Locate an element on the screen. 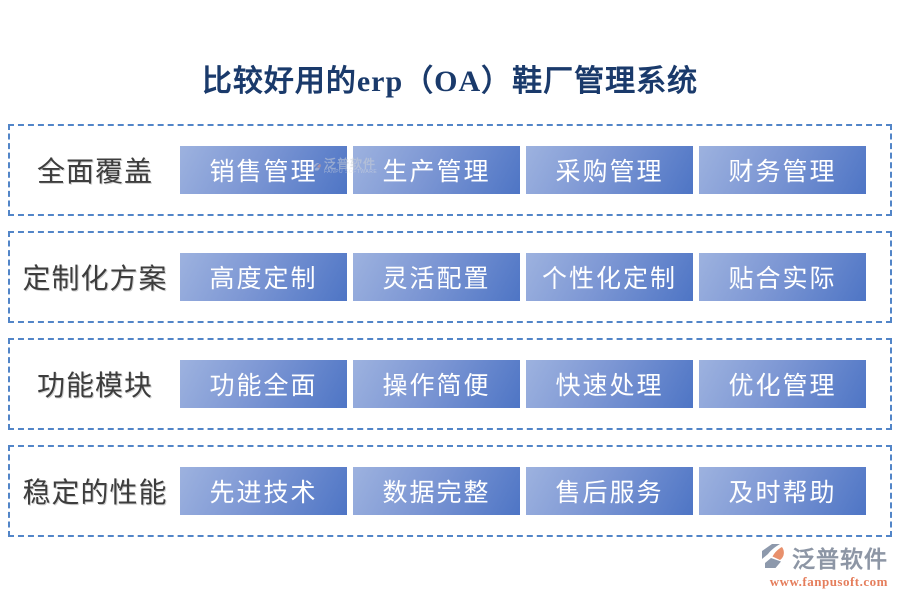  feature-pill: 财务管理 is located at coordinates (782, 170).